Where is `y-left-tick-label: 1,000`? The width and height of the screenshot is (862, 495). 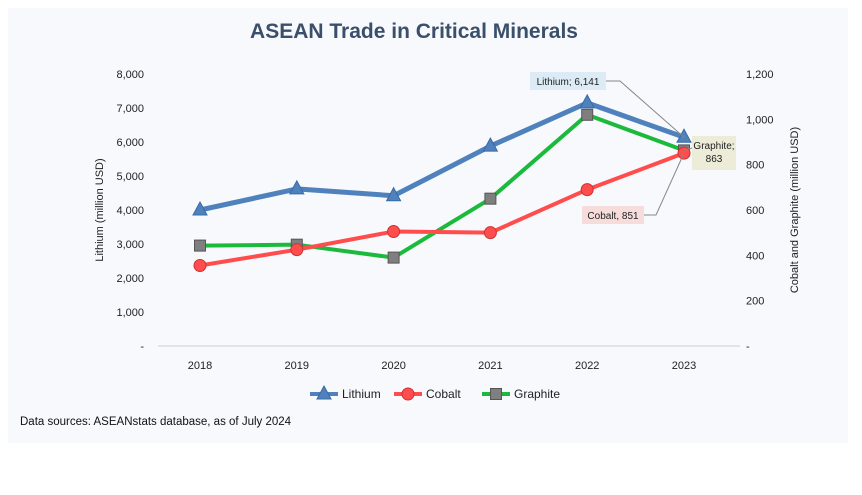
y-left-tick-label: 1,000 is located at coordinates (130, 313).